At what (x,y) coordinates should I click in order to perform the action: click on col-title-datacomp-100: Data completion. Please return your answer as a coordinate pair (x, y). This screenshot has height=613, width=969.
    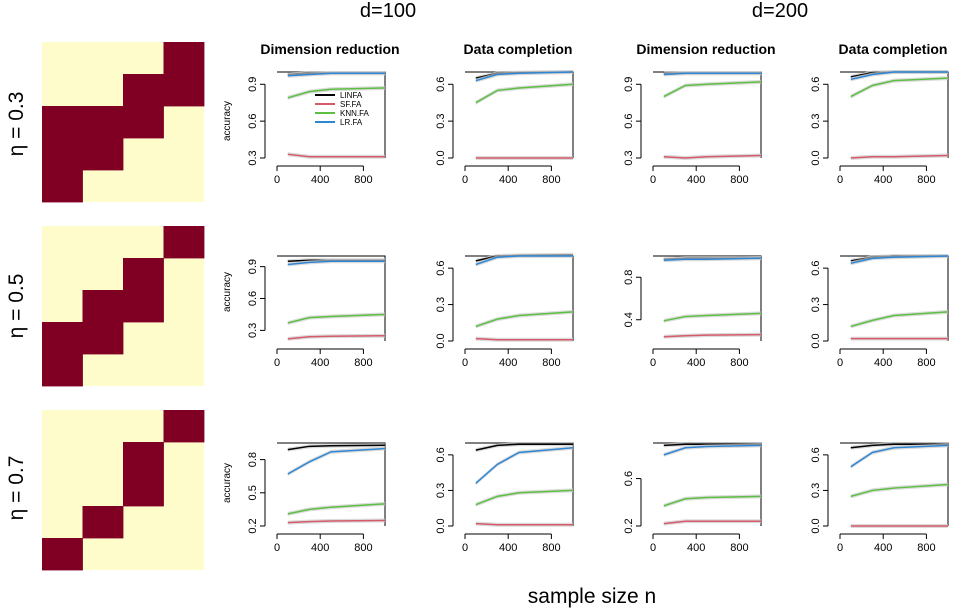
    Looking at the image, I should click on (518, 49).